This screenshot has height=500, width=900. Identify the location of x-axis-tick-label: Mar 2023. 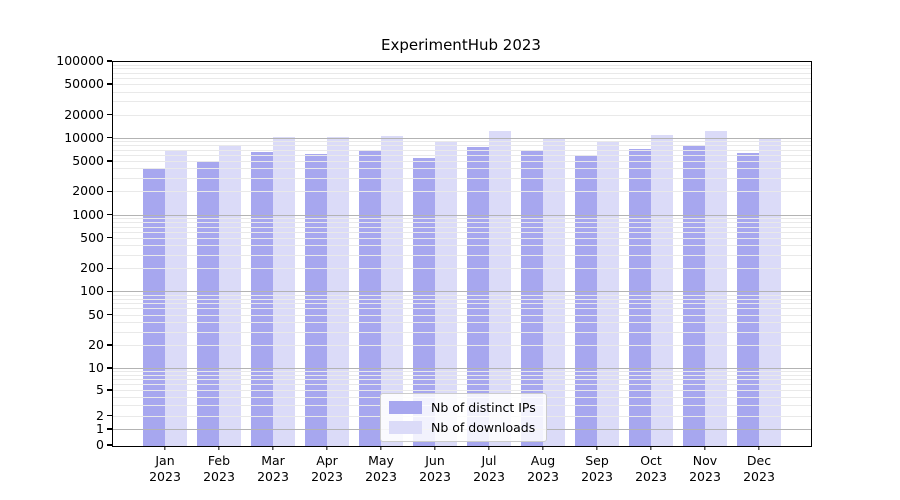
(273, 468).